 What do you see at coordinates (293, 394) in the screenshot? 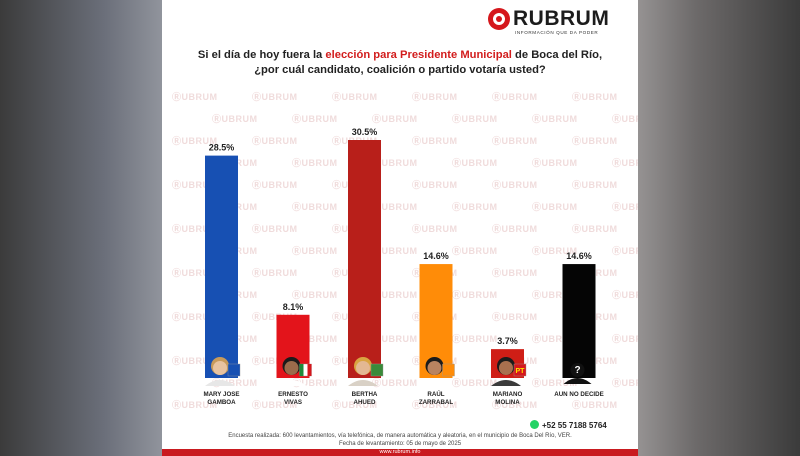
I see `category-label: ERNESTO` at bounding box center [293, 394].